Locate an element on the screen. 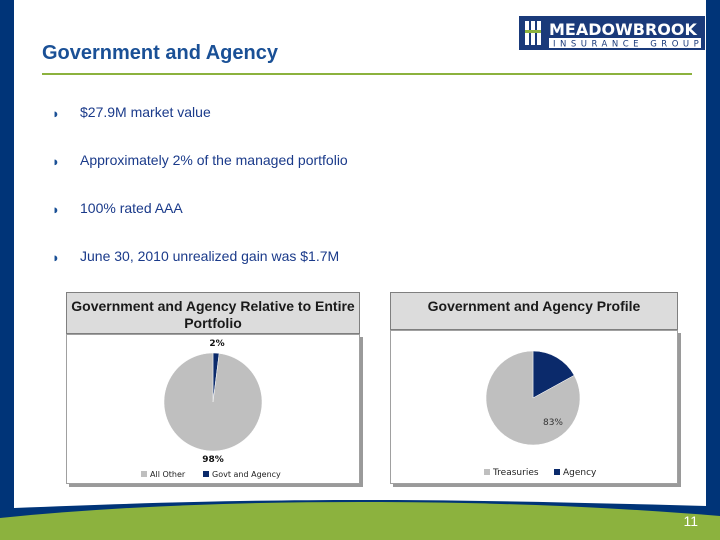  footer-swoosh is located at coordinates (360, 520).